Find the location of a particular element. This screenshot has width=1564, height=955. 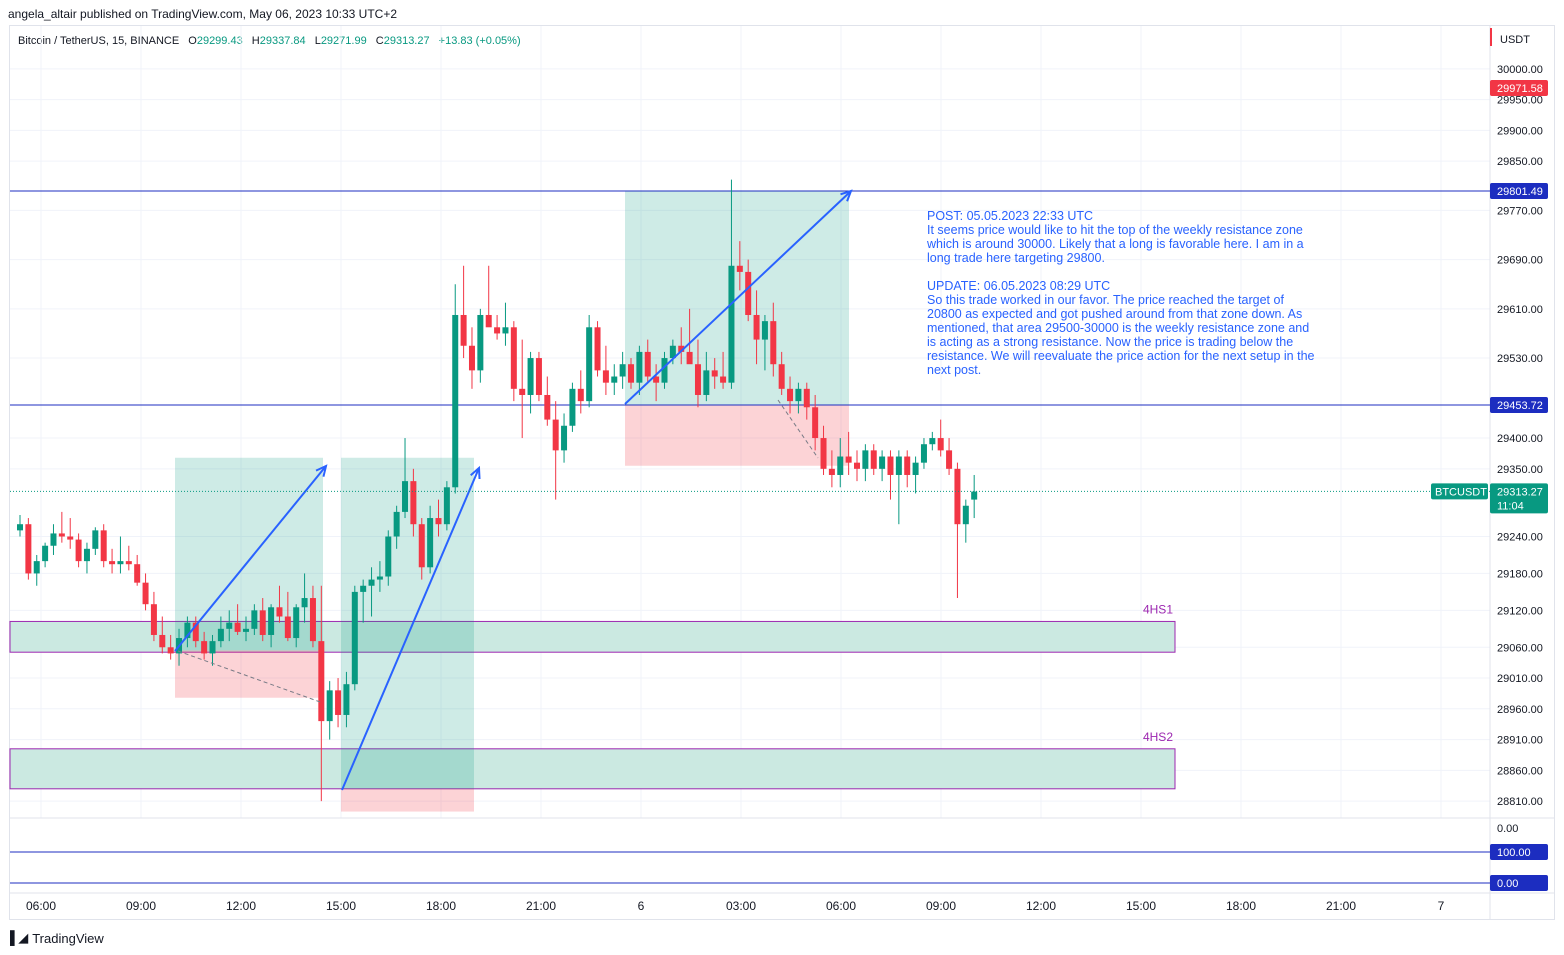

price-tick: 29900.00 is located at coordinates (1520, 131).